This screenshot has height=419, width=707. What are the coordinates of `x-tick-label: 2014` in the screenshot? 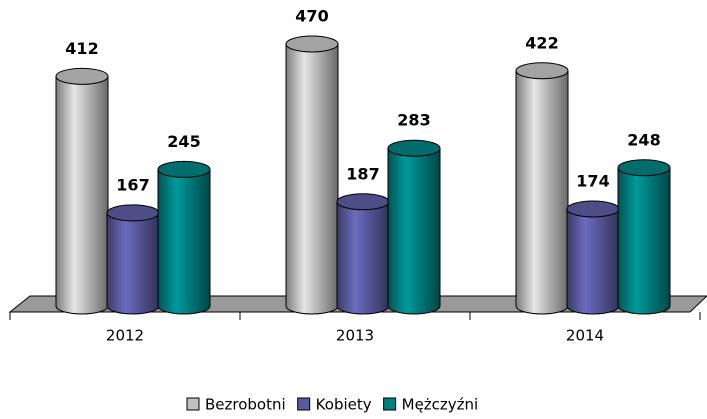 It's located at (585, 336).